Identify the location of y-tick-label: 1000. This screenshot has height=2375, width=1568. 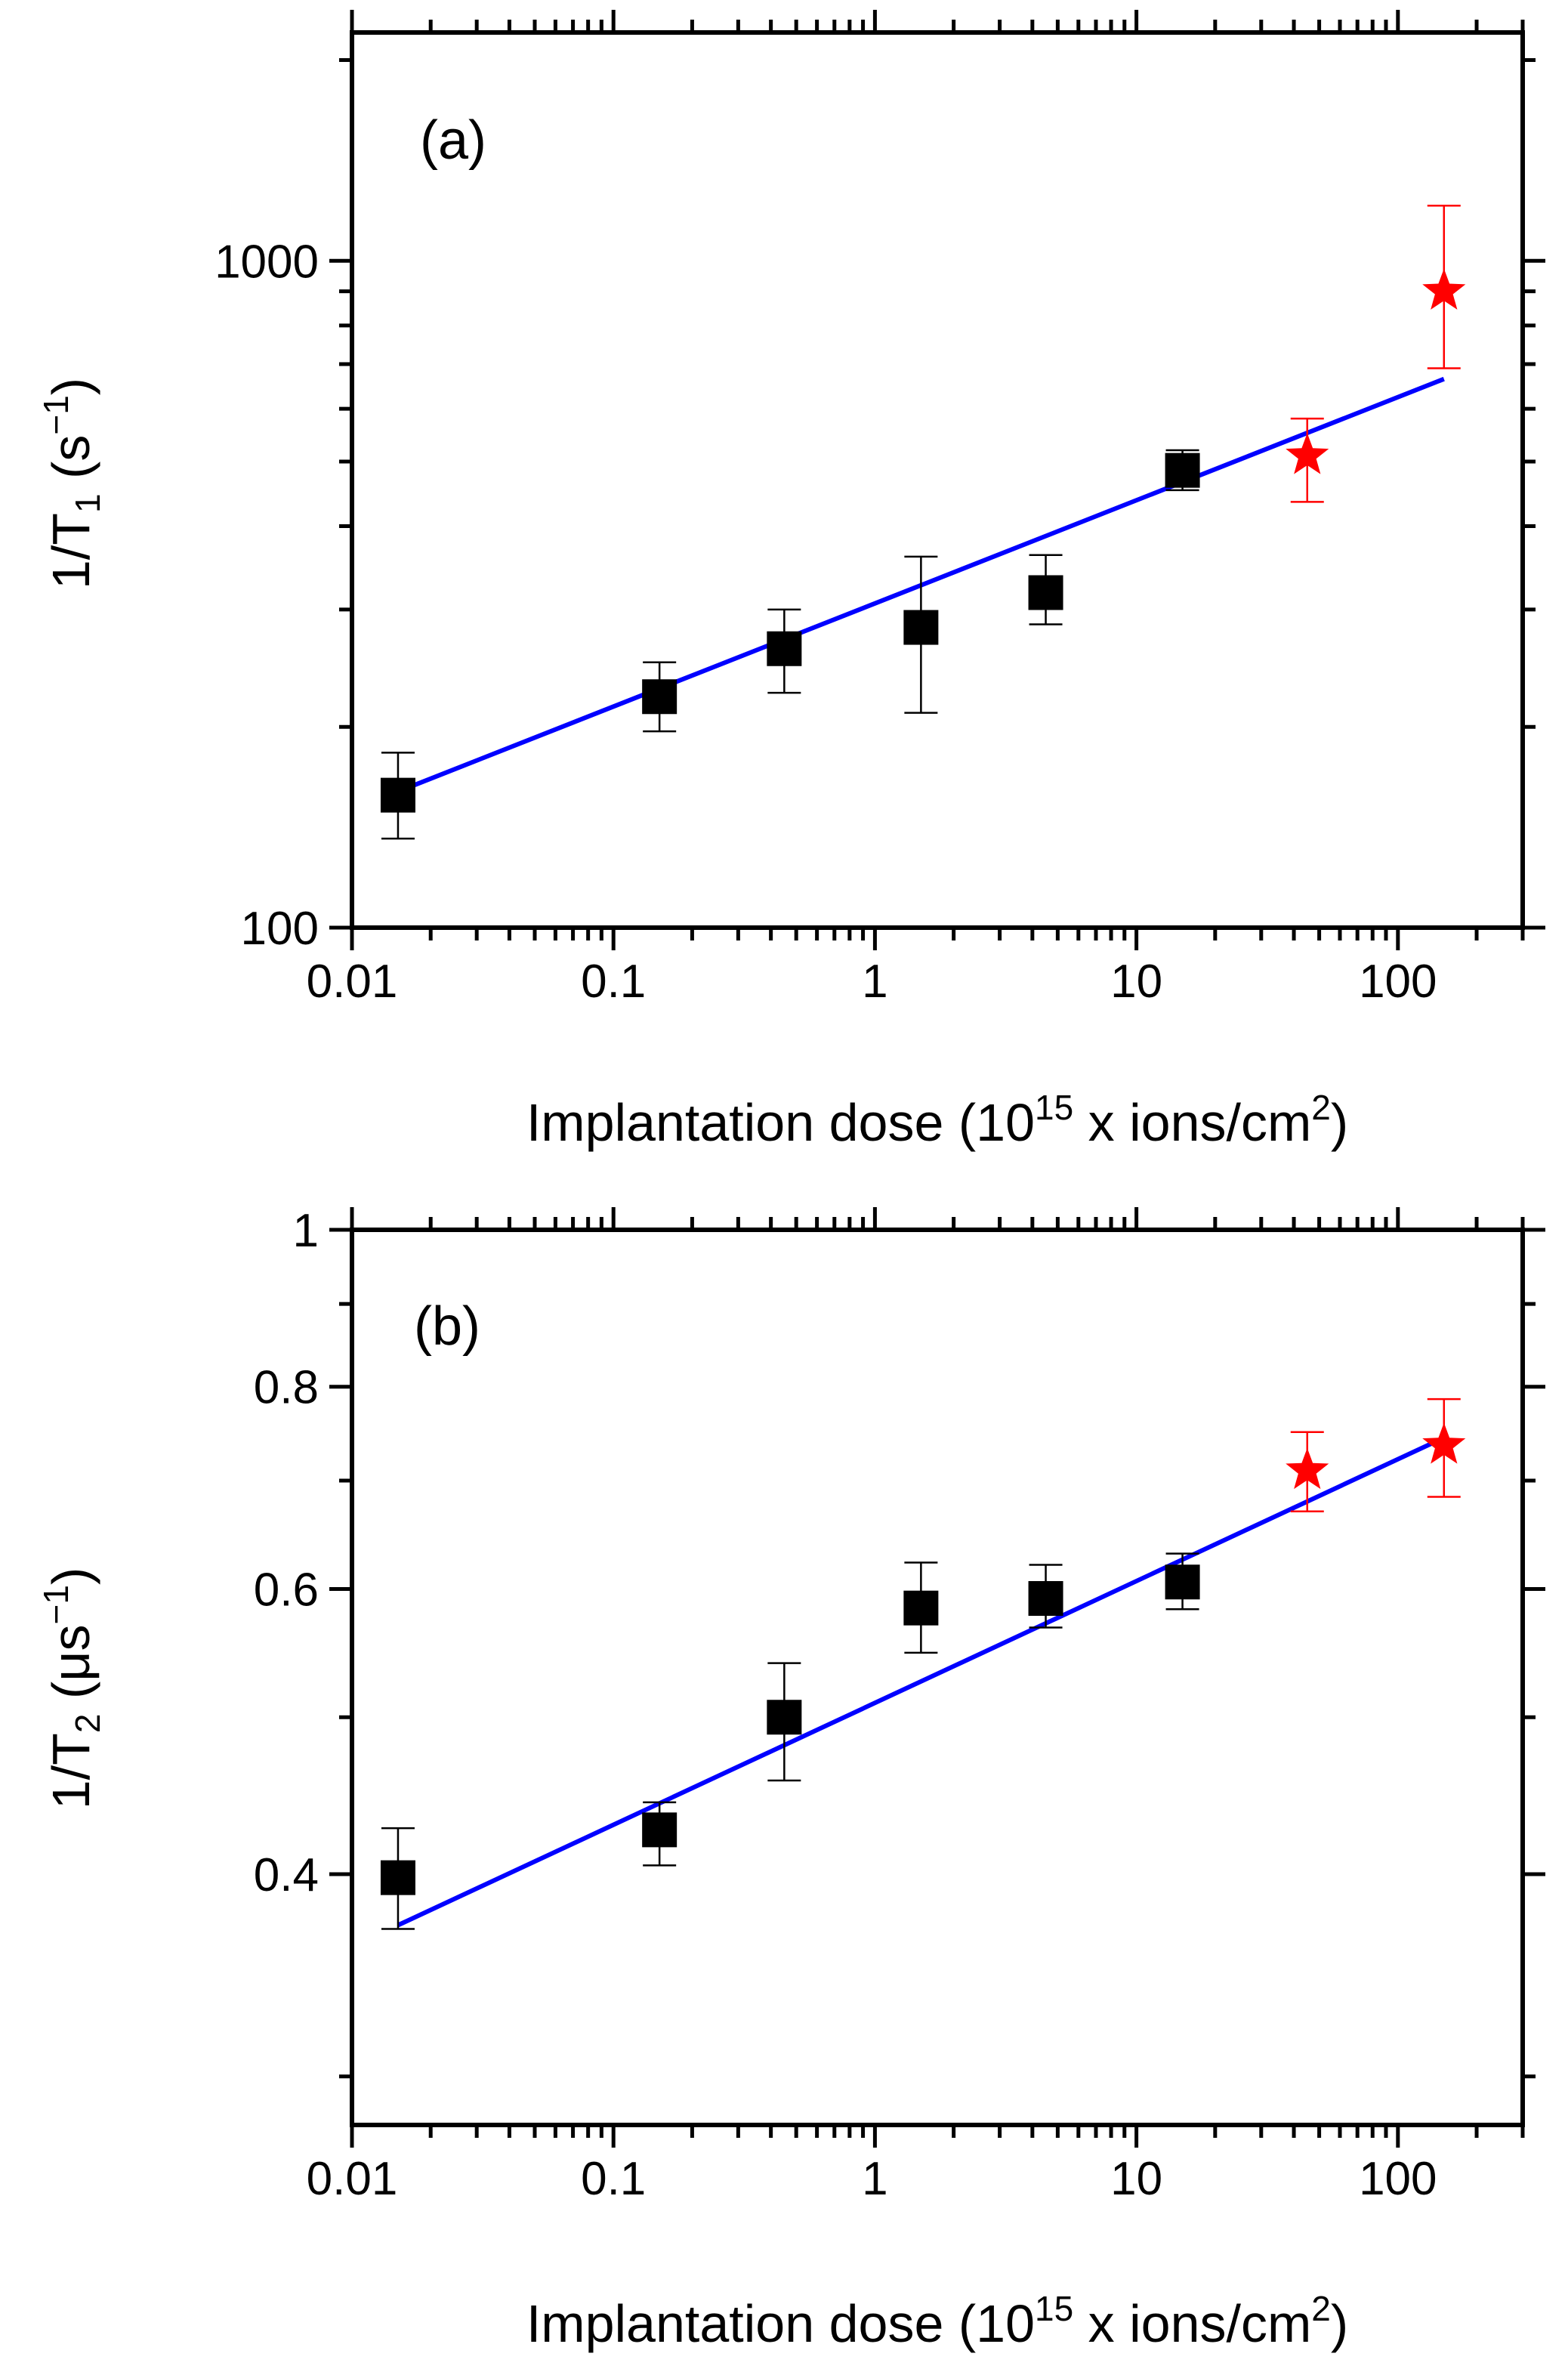
(267, 262).